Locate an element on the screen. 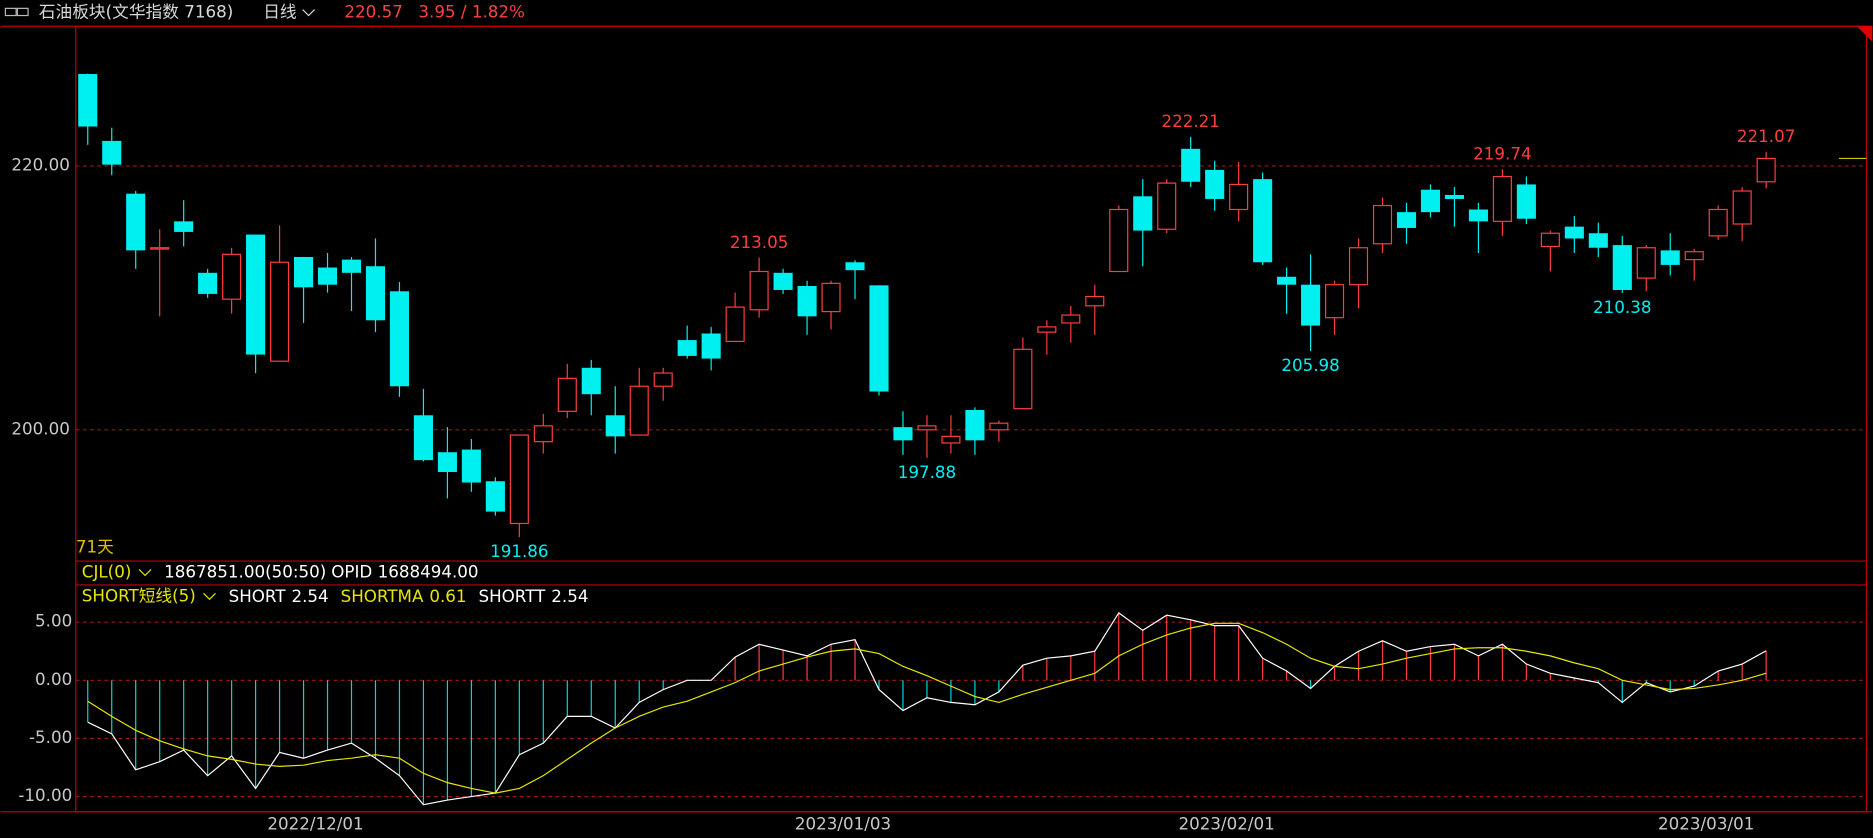 This screenshot has width=1873, height=838. y-tick-label: 0.00 is located at coordinates (53, 679).